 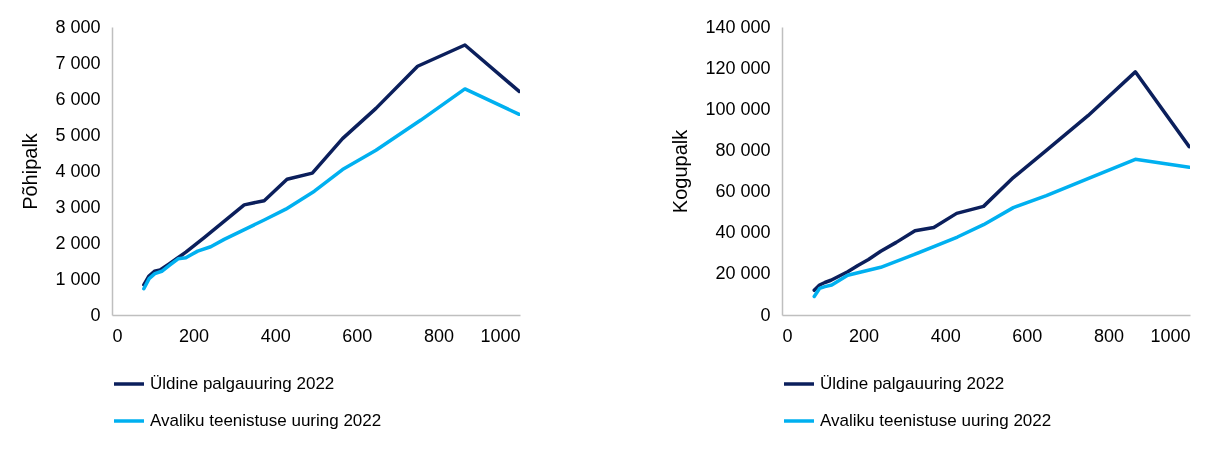 What do you see at coordinates (738, 26) in the screenshot?
I see `y-tick-label: 140 000` at bounding box center [738, 26].